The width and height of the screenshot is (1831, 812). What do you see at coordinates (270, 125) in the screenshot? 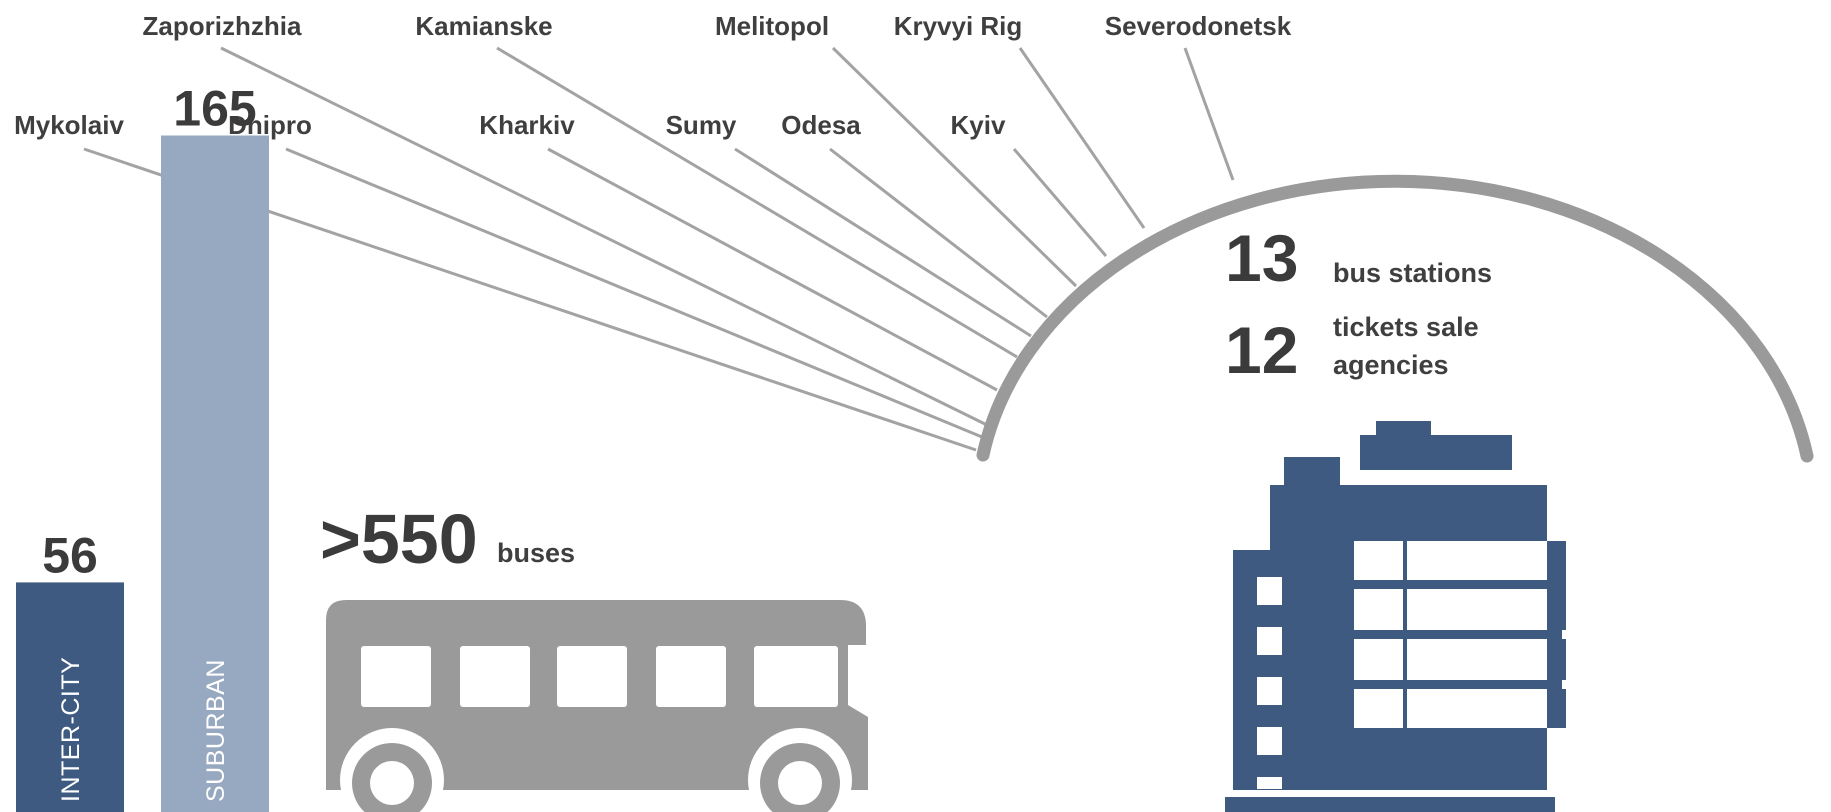
I see `city-label-dnipro: Dnipro` at bounding box center [270, 125].